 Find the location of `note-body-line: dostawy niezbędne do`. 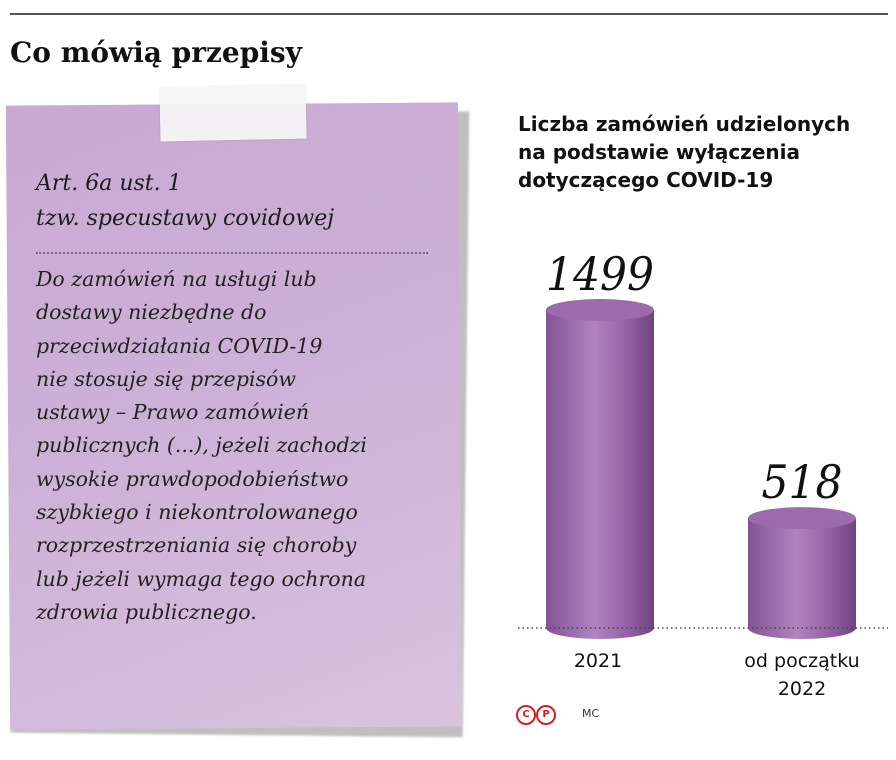

note-body-line: dostawy niezbędne do is located at coordinates (151, 312).